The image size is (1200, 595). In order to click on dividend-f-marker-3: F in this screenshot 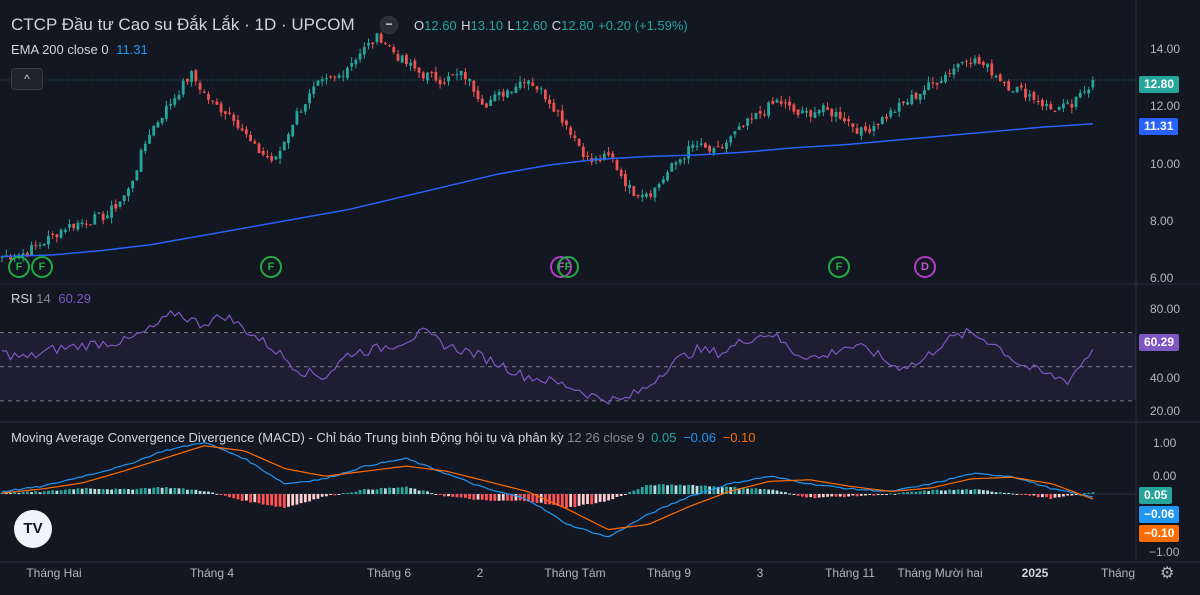, I will do `click(271, 267)`.